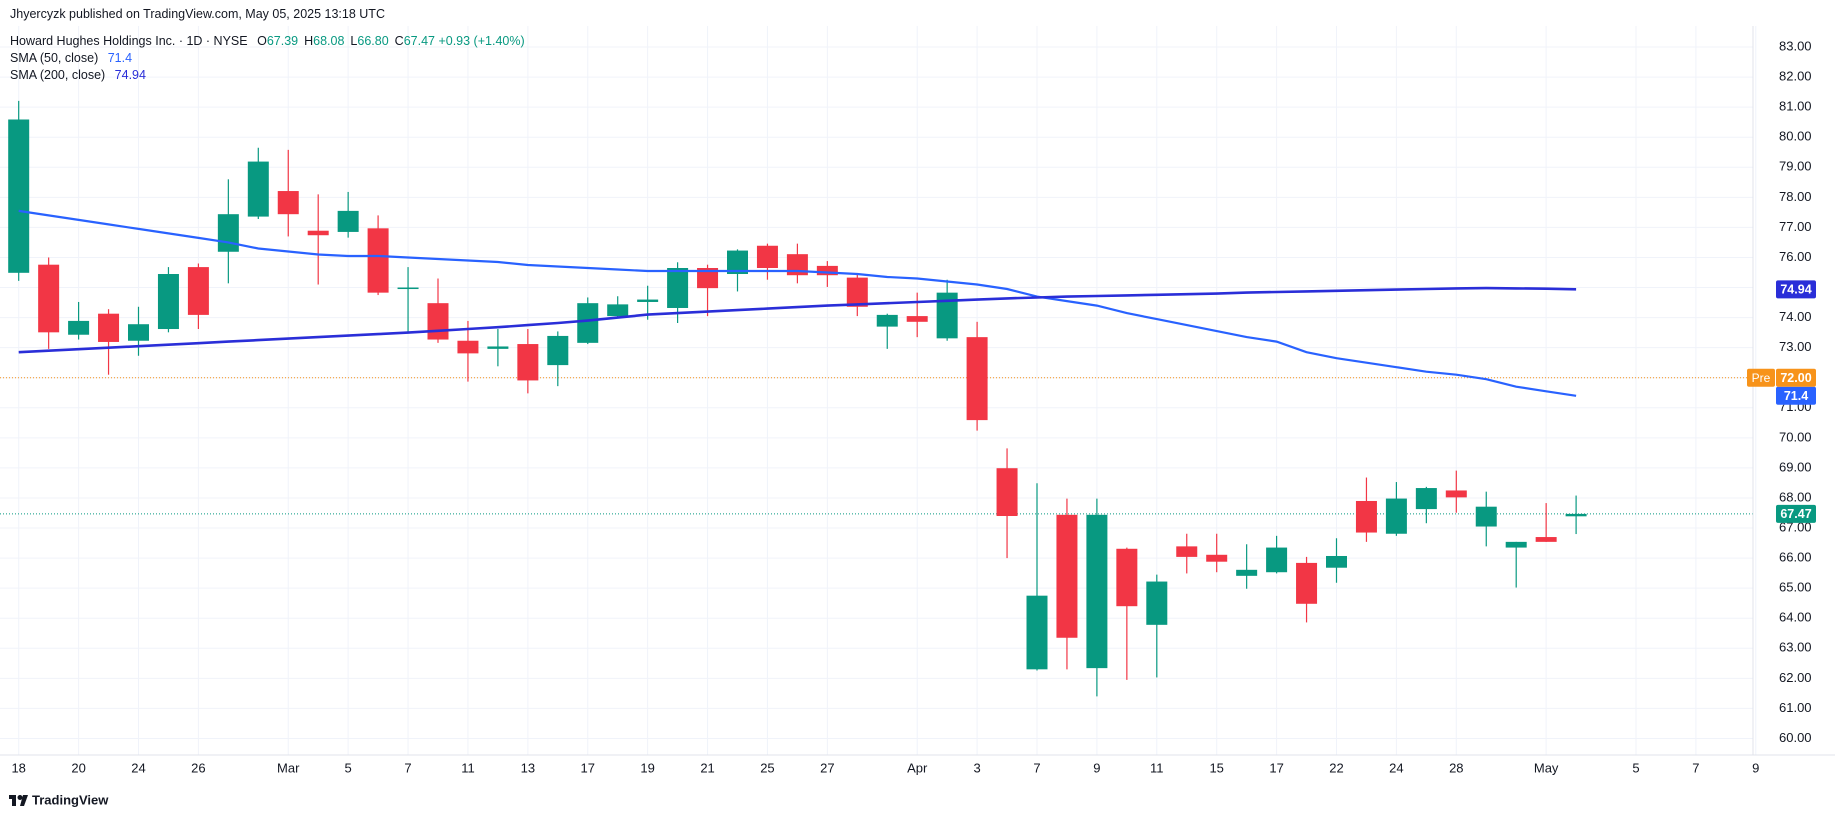  I want to click on price-badge-label: 74.94, so click(1795, 290).